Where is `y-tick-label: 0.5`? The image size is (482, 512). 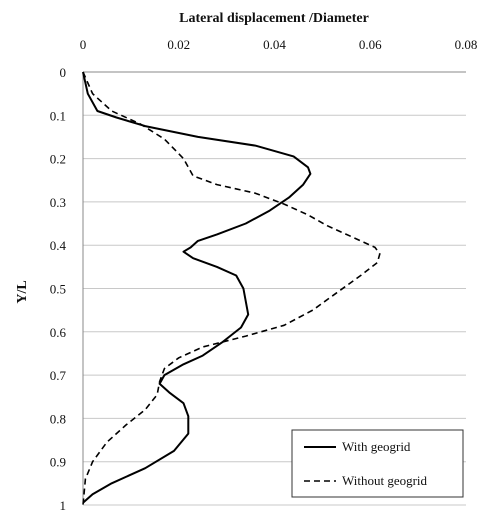
y-tick-label: 0.5 is located at coordinates (58, 289).